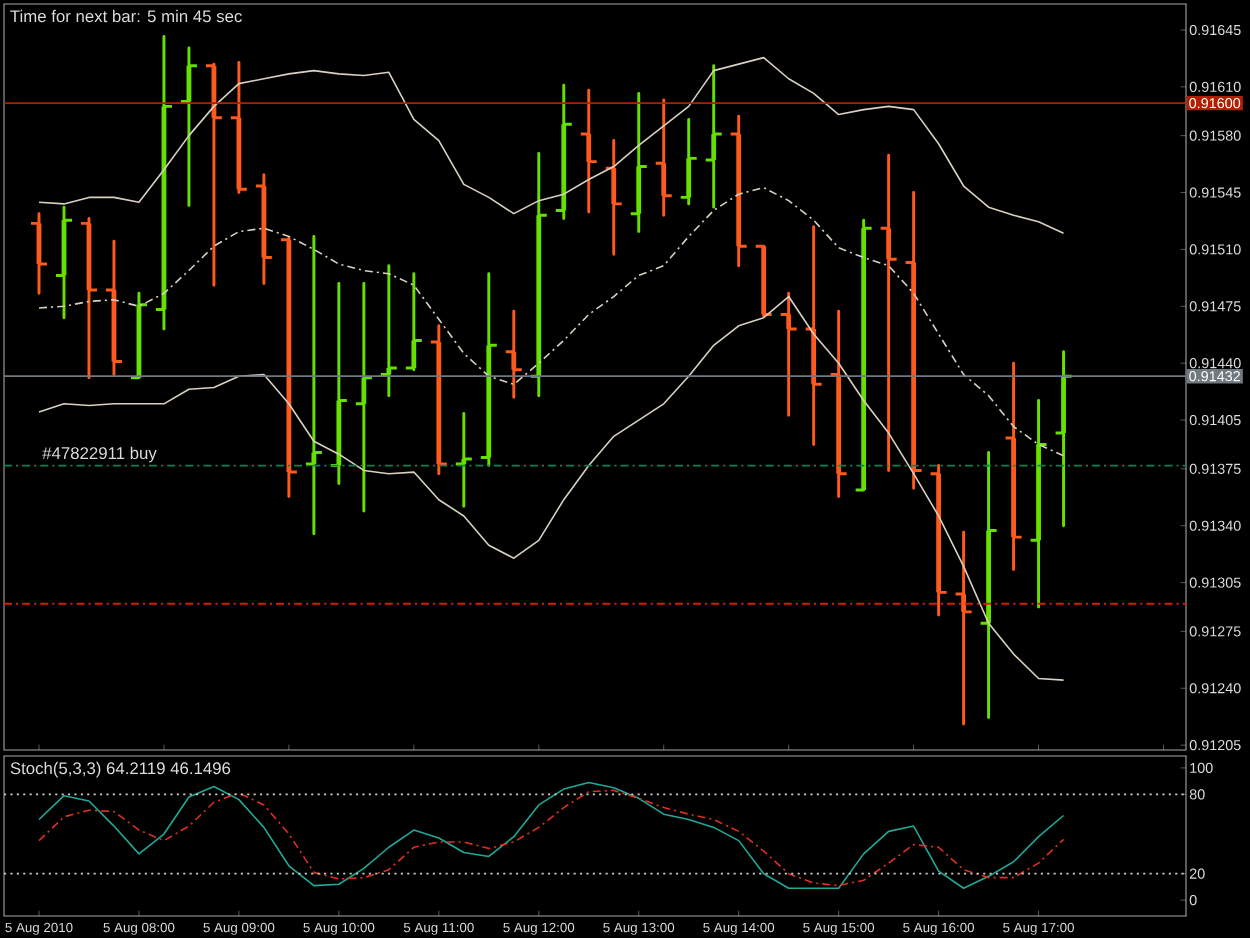 The height and width of the screenshot is (938, 1250). Describe the element at coordinates (126, 16) in the screenshot. I see `annotation: Time for next bar: 5 min 45 sec` at that location.